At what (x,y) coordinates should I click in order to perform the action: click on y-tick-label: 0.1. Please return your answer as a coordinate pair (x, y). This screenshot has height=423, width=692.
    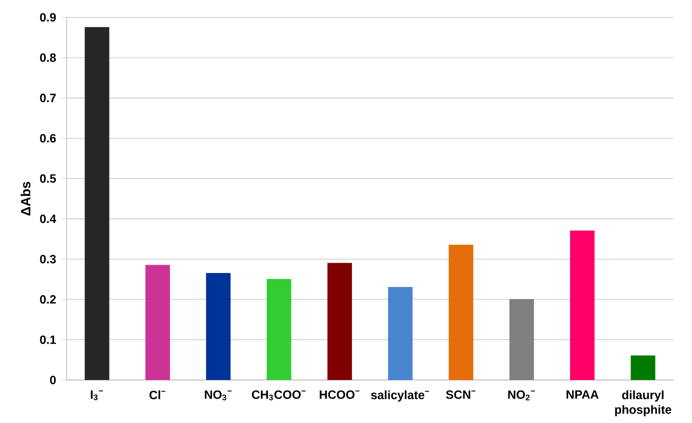
    Looking at the image, I should click on (48, 340).